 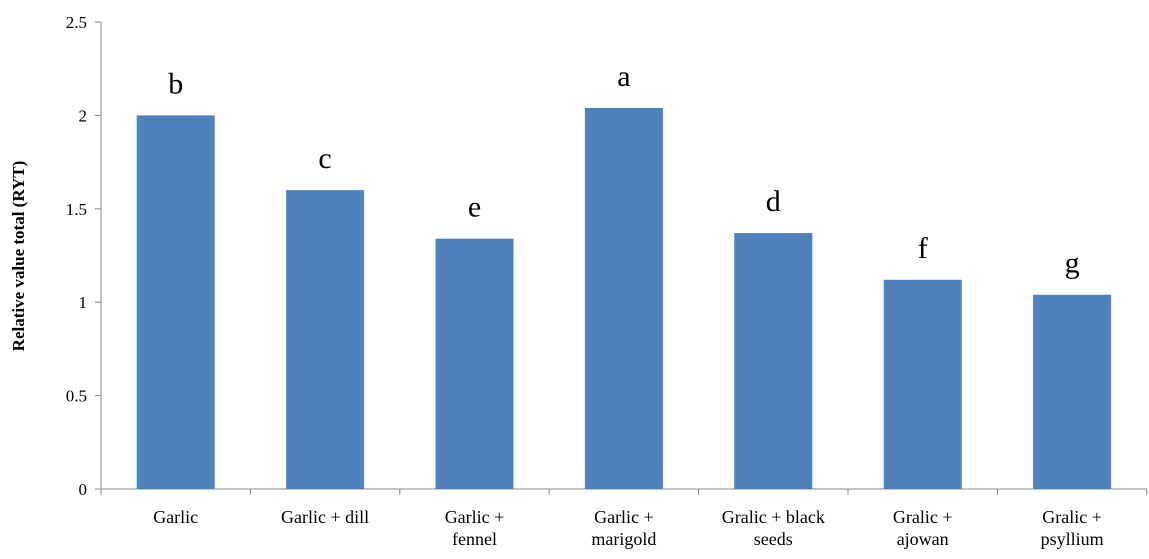 I want to click on significance-letter: b, so click(x=175, y=83).